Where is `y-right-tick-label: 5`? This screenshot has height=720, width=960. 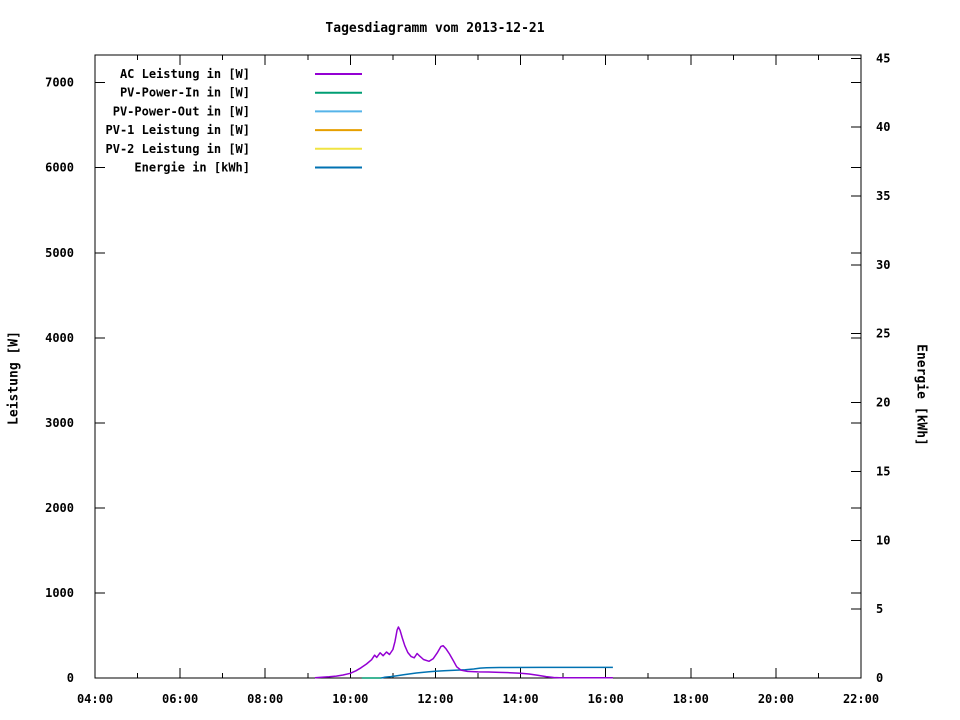 y-right-tick-label: 5 is located at coordinates (879, 609).